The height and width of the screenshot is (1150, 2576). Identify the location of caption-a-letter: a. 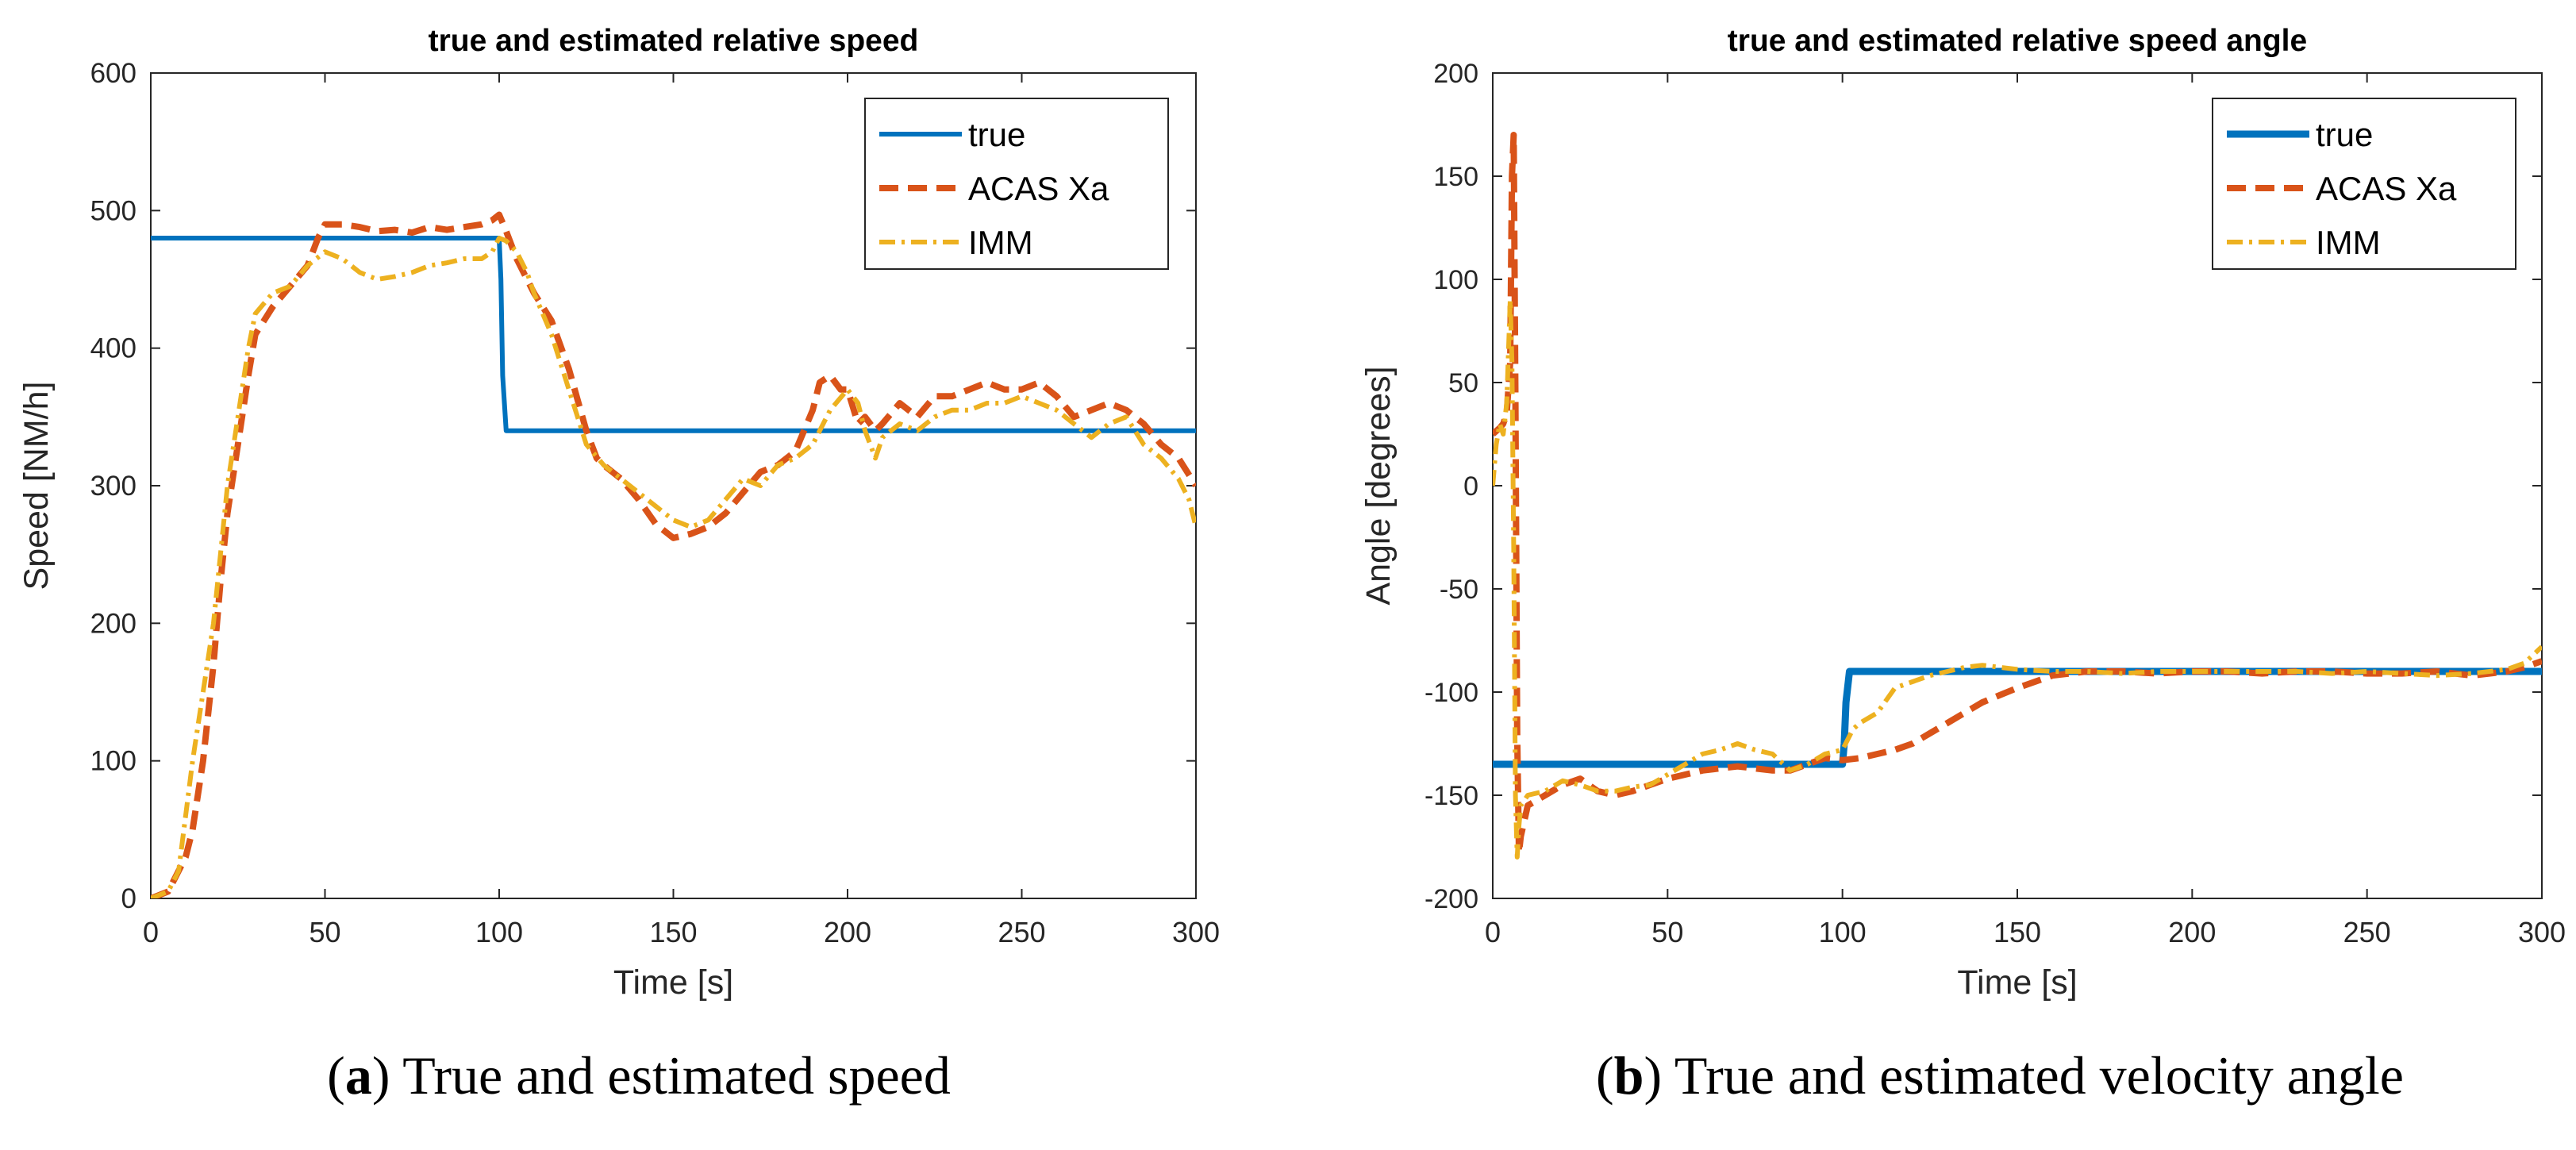
(358, 1075).